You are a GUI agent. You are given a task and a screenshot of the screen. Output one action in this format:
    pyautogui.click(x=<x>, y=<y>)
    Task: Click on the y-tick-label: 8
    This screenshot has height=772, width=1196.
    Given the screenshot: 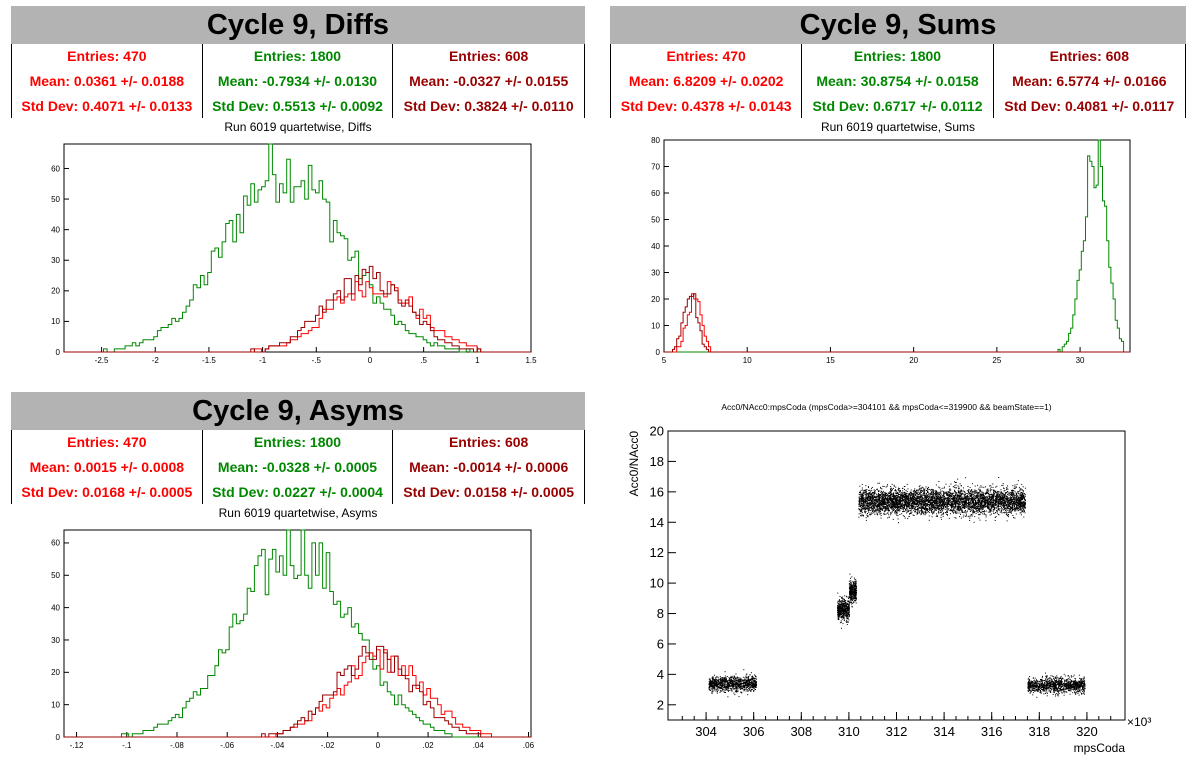 What is the action you would take?
    pyautogui.click(x=660, y=613)
    